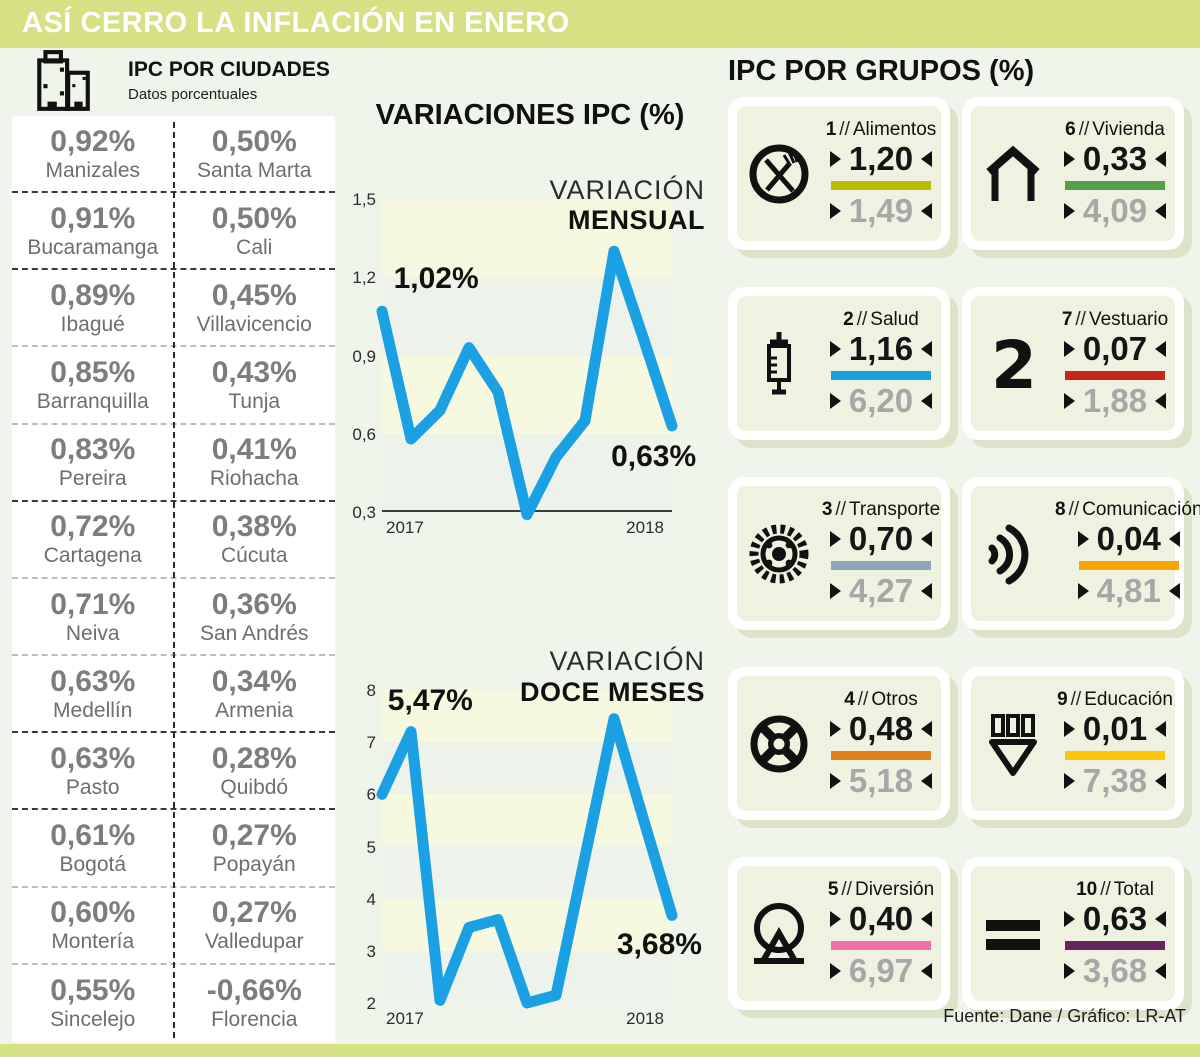 The image size is (1200, 1057). Describe the element at coordinates (779, 744) in the screenshot. I see `wheel-icon` at that location.